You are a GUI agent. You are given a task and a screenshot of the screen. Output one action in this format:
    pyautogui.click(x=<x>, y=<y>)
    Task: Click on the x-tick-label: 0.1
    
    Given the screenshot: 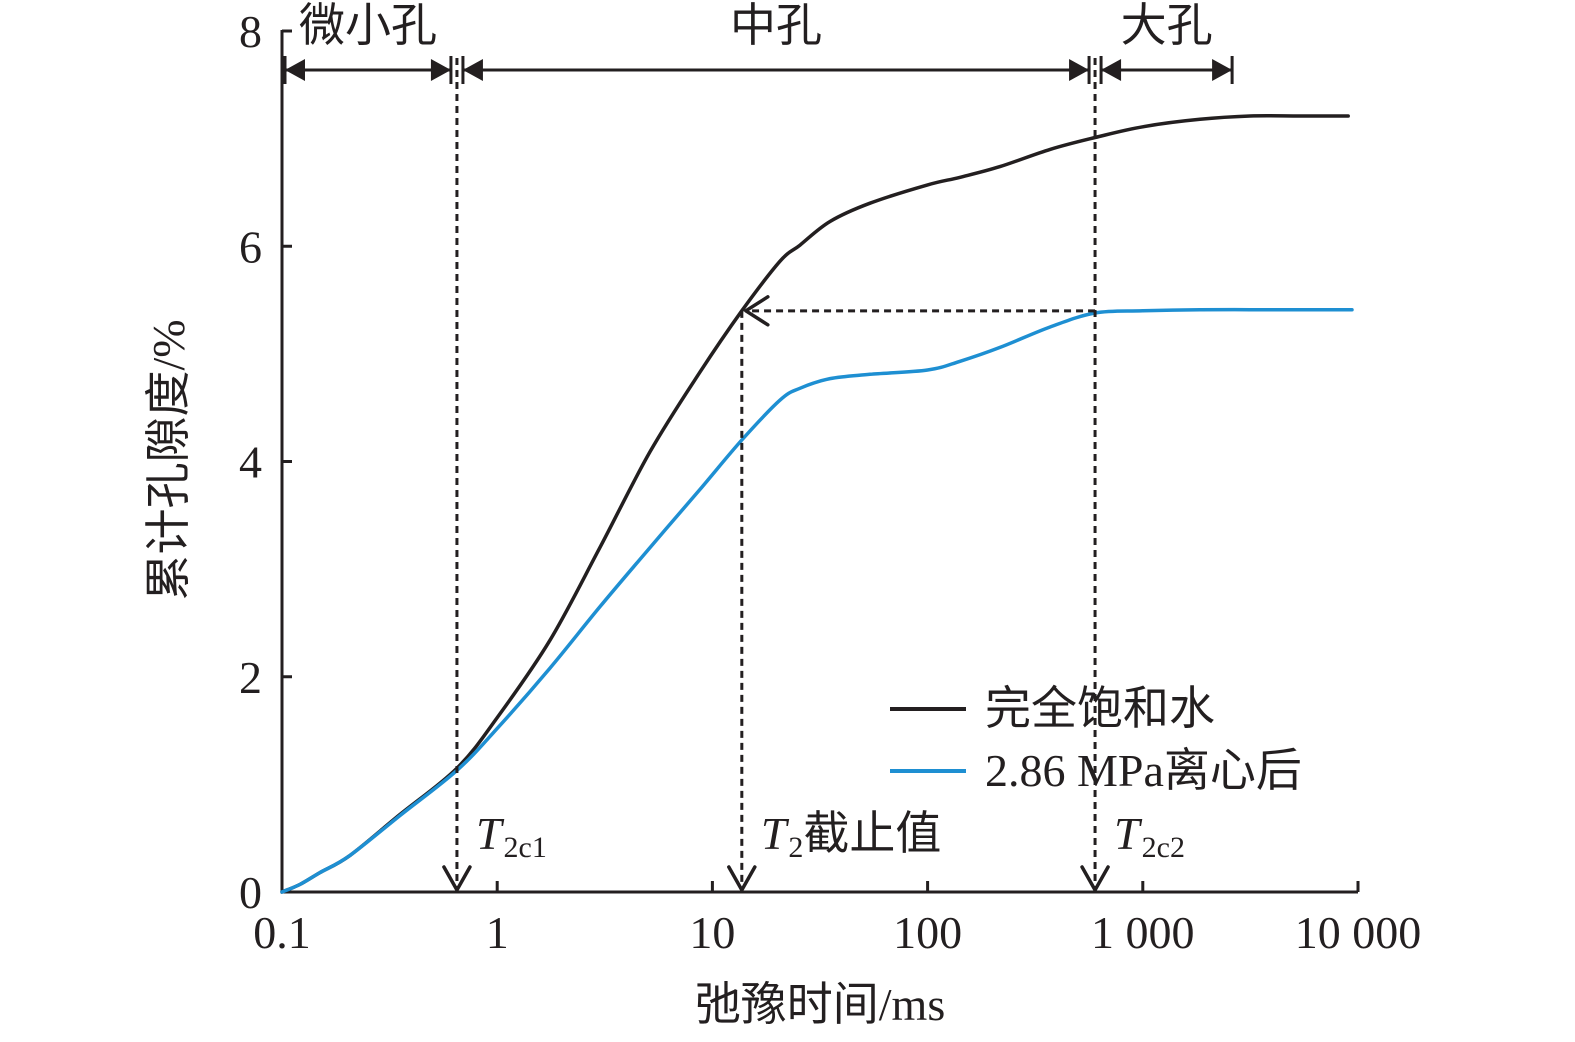 What is the action you would take?
    pyautogui.click(x=282, y=932)
    